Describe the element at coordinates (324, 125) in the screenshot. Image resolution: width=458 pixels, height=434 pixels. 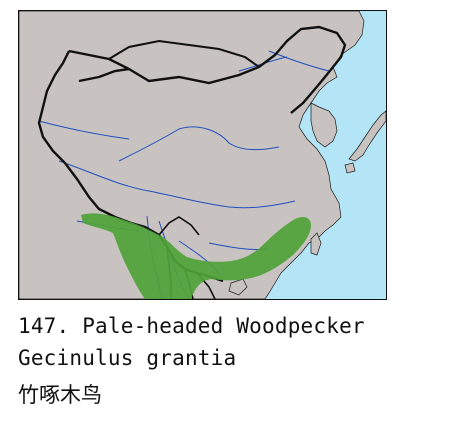
I see `korea-peninsula` at that location.